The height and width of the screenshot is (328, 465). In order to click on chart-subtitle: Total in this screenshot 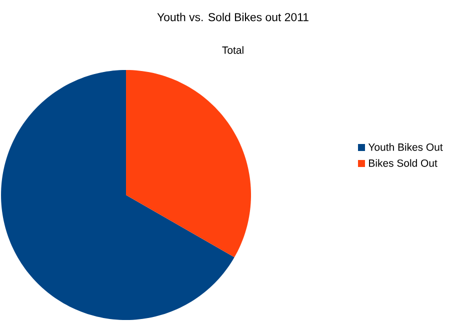, I will do `click(233, 50)`.